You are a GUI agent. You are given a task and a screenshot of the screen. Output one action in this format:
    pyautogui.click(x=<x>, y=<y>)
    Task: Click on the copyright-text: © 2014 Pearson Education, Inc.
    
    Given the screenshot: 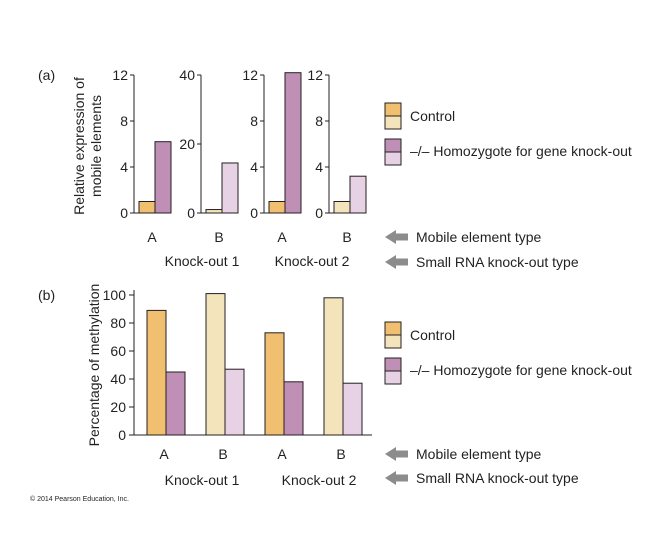 What is the action you would take?
    pyautogui.click(x=79, y=499)
    